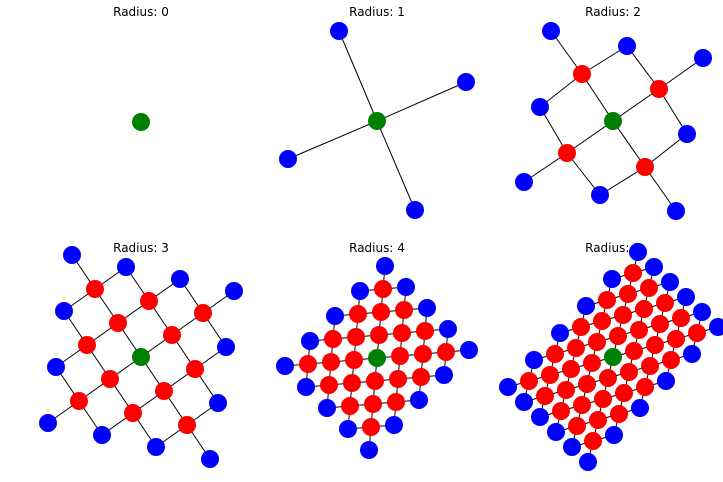 This screenshot has height=482, width=723. What do you see at coordinates (613, 248) in the screenshot?
I see `panel-title-radius-5: Radius: 5` at bounding box center [613, 248].